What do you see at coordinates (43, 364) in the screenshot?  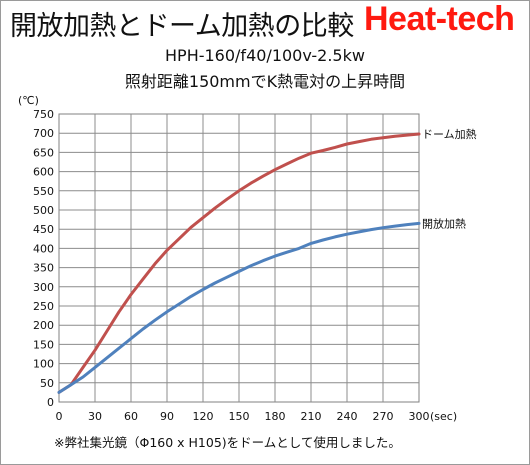 I see `y-tick-label: 100` at bounding box center [43, 364].